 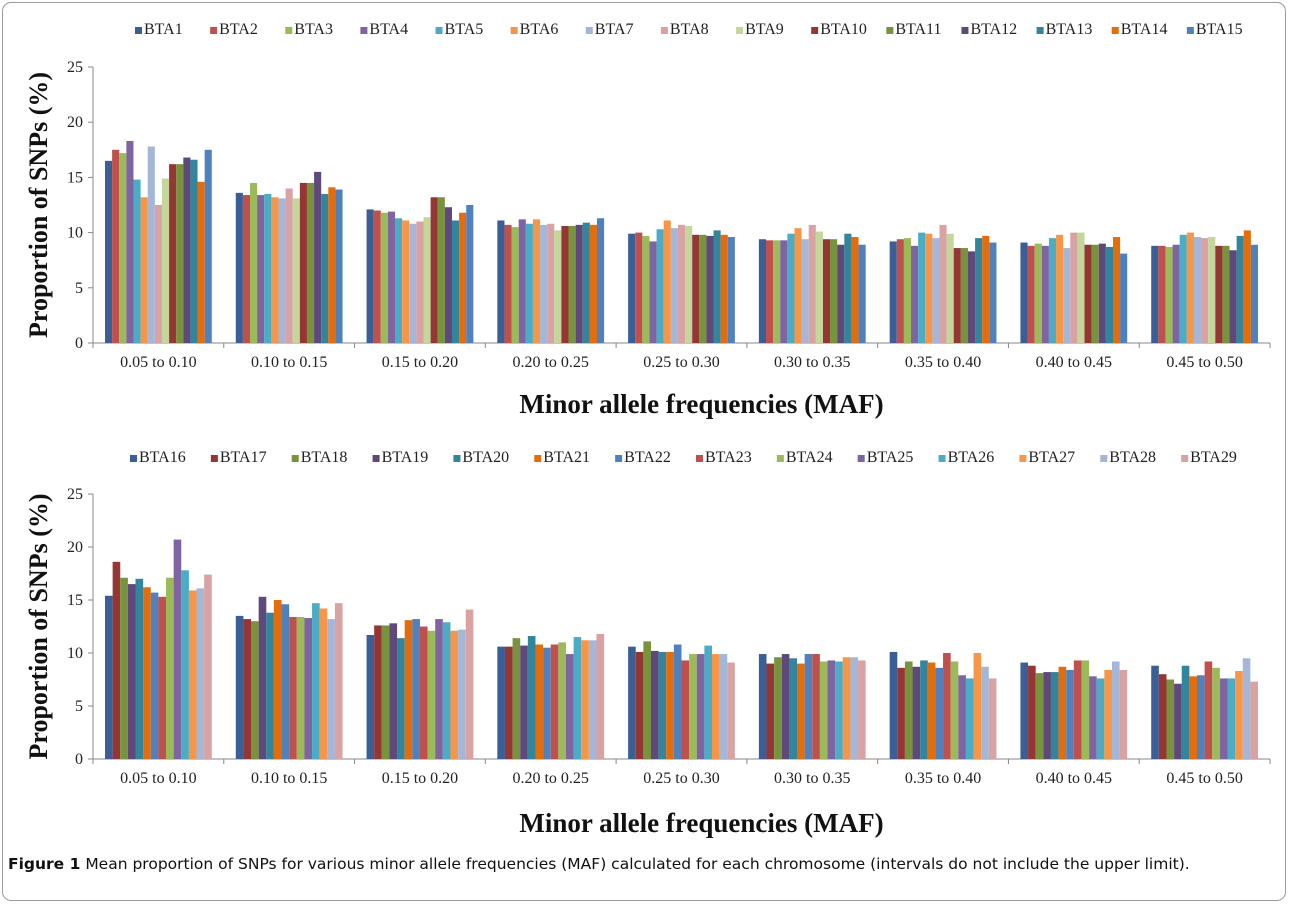 I want to click on legend-swatch-bta12, so click(x=965, y=30).